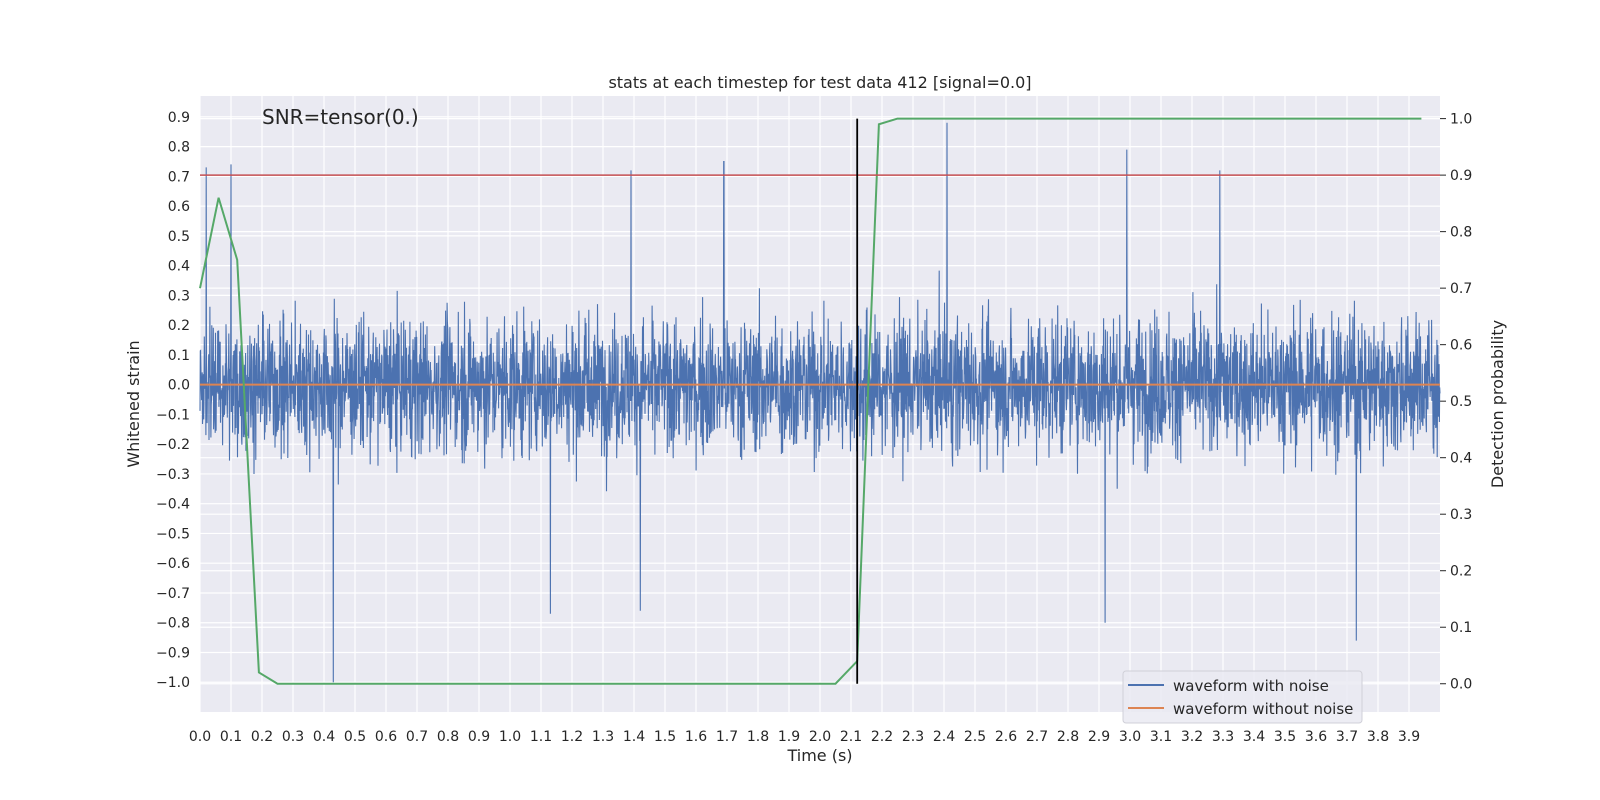  I want to click on y2-tick-label: 0.3, so click(1461, 515).